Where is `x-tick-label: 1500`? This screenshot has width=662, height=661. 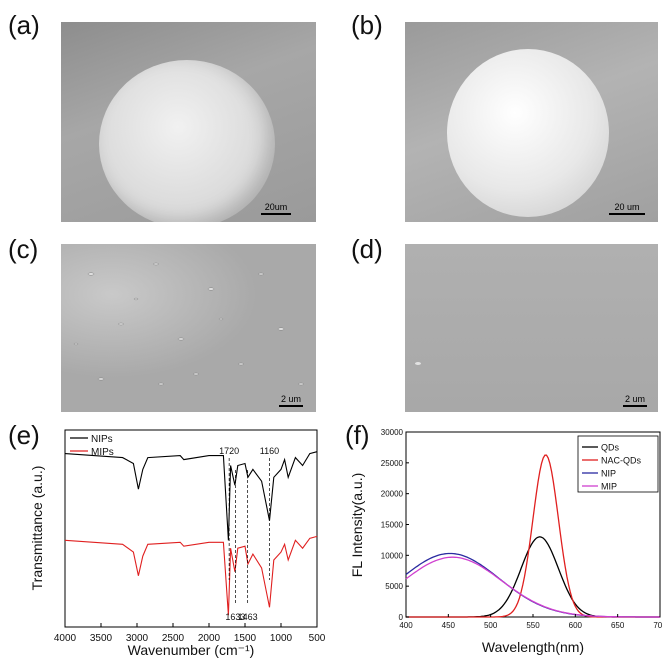
x-tick-label: 1500 is located at coordinates (245, 638).